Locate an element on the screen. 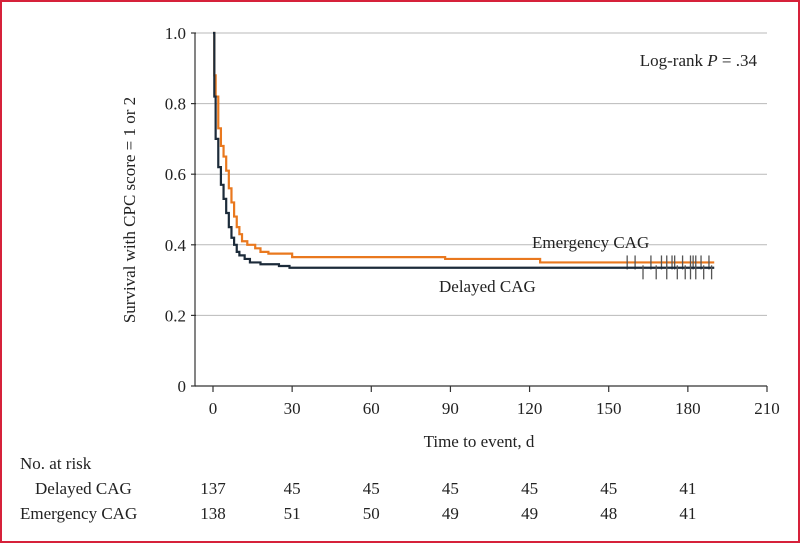 This screenshot has width=800, height=545. risk-values-layer: 137 45 45 45 45 45 41 138 51 50 49 49 48 41 is located at coordinates (448, 501).